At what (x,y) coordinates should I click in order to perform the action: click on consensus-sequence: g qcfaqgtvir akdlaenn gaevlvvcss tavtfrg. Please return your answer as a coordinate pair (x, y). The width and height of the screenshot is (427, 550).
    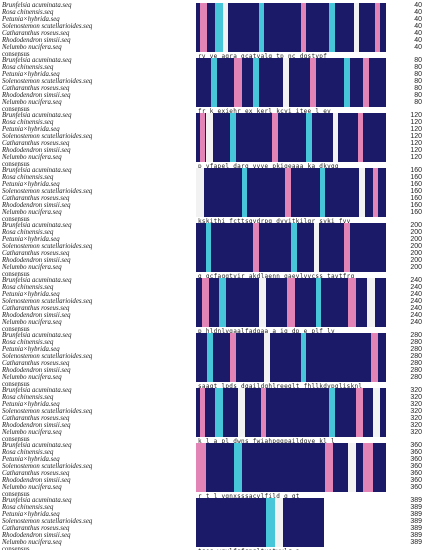
    Looking at the image, I should click on (276, 276).